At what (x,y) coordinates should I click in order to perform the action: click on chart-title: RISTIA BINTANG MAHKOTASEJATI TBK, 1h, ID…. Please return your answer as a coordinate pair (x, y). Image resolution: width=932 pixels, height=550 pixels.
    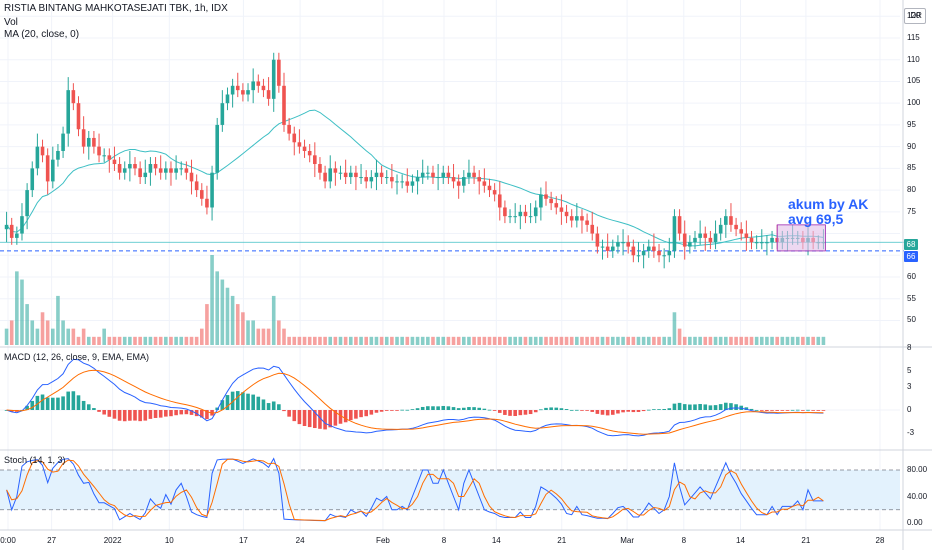
    Looking at the image, I should click on (116, 8).